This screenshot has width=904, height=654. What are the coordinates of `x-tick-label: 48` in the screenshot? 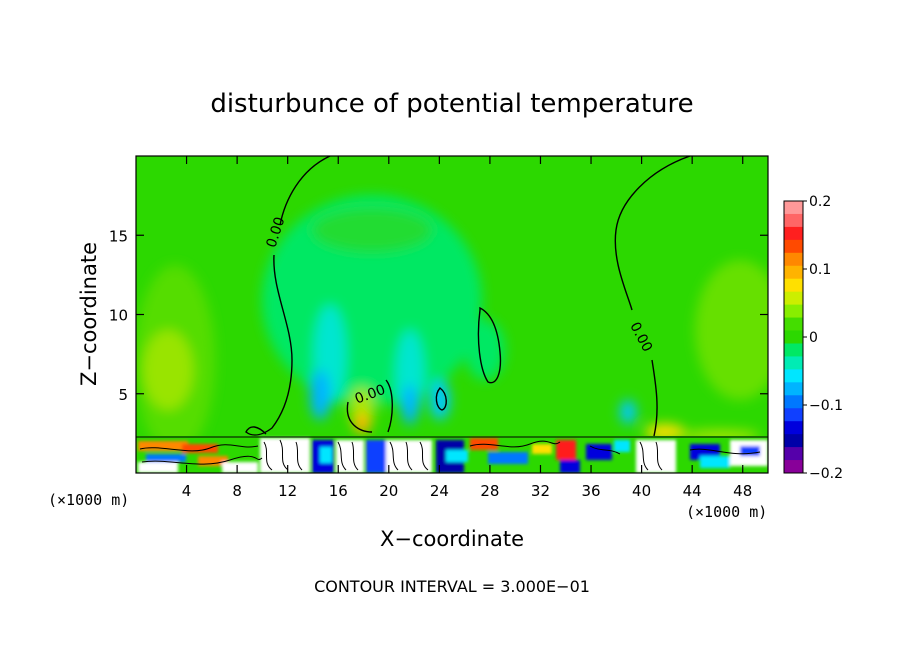 It's located at (742, 491).